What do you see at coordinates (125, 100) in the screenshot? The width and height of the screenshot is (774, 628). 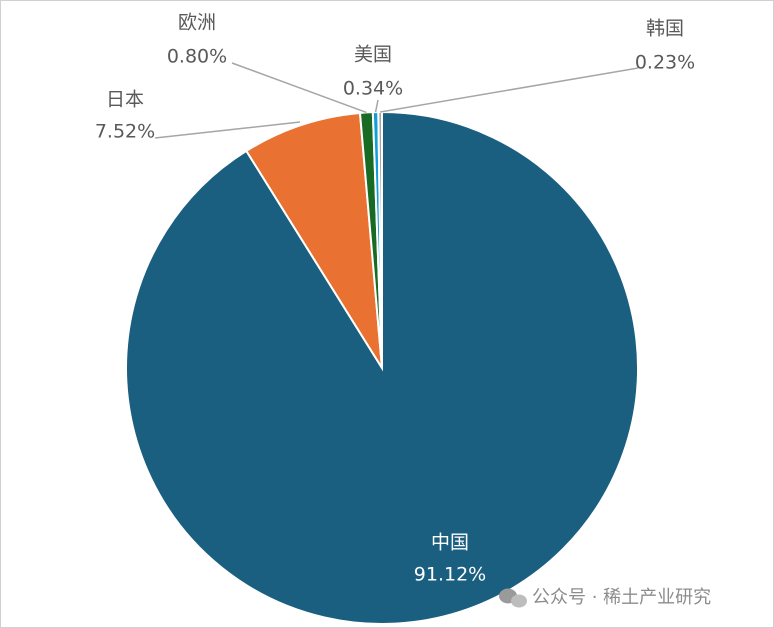 I see `slice-label: 日本` at bounding box center [125, 100].